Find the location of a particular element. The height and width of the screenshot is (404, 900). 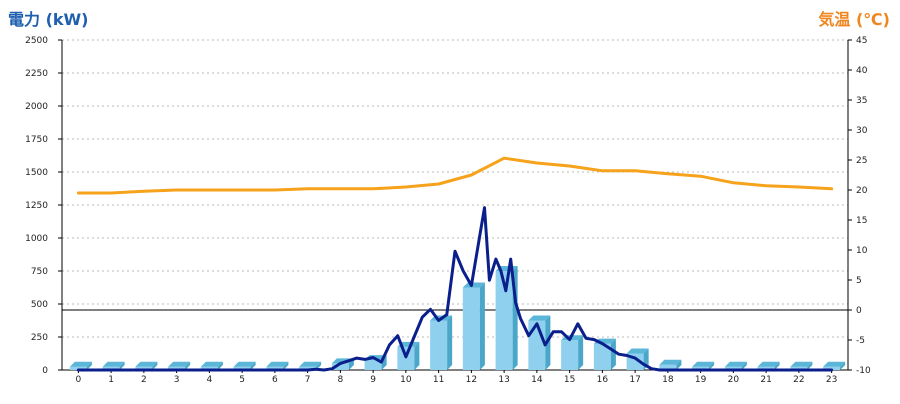

y2-tick-label: 40 is located at coordinates (862, 71).